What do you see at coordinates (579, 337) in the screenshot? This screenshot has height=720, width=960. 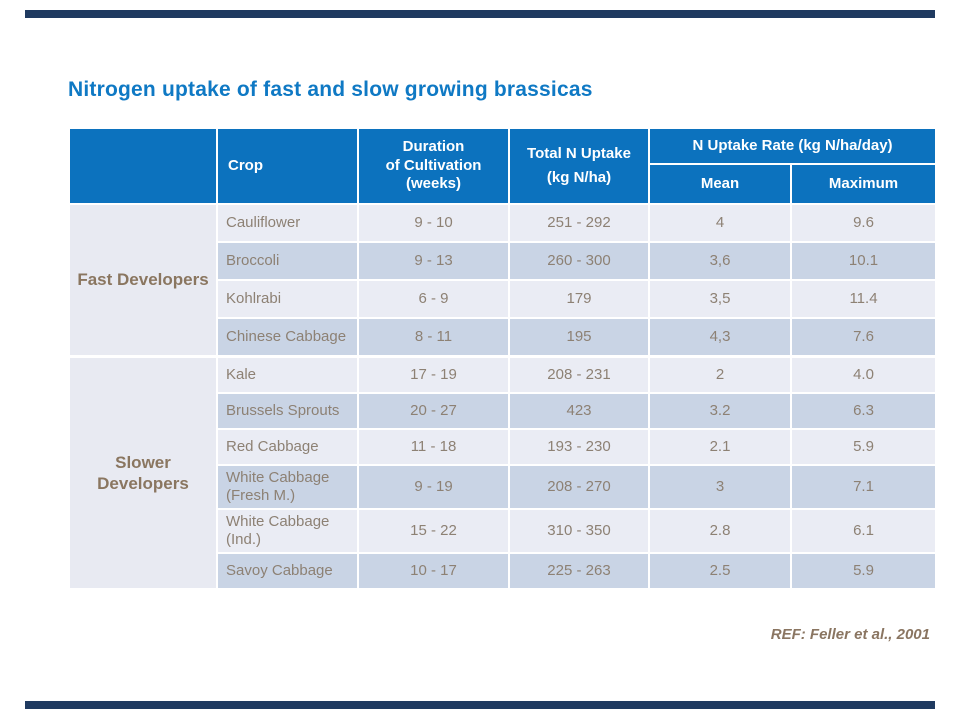 I see `total-uptake-cell: 195` at bounding box center [579, 337].